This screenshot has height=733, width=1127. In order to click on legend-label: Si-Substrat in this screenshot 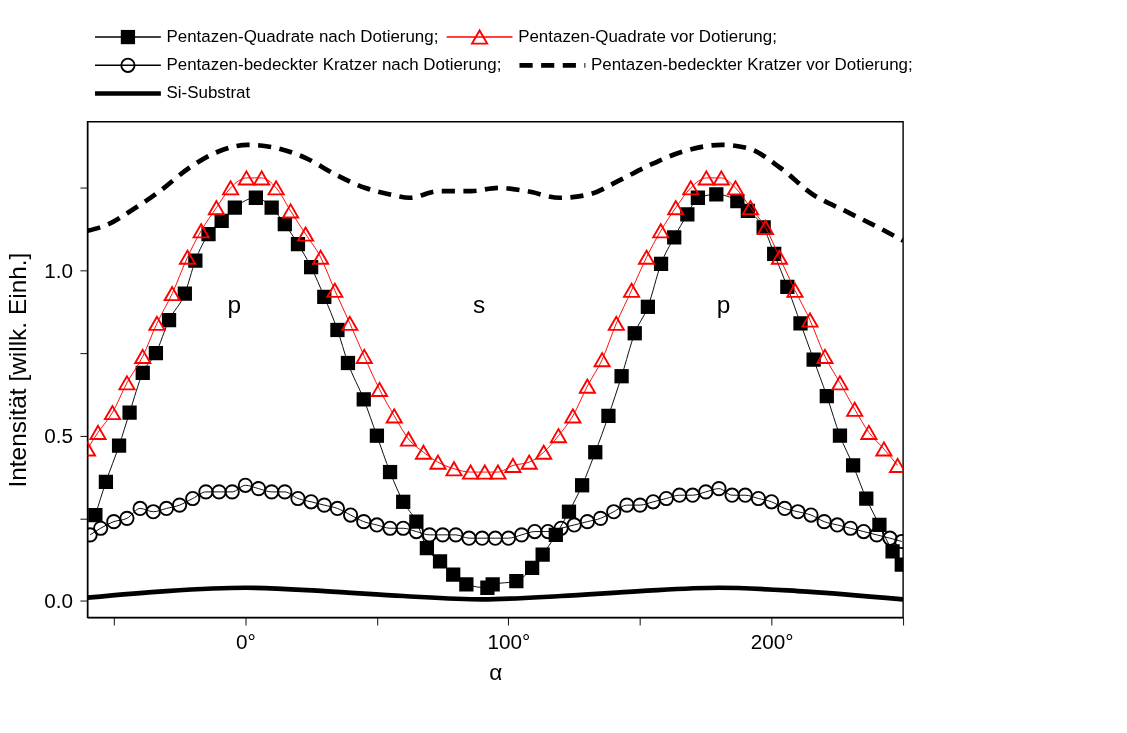, I will do `click(208, 93)`.